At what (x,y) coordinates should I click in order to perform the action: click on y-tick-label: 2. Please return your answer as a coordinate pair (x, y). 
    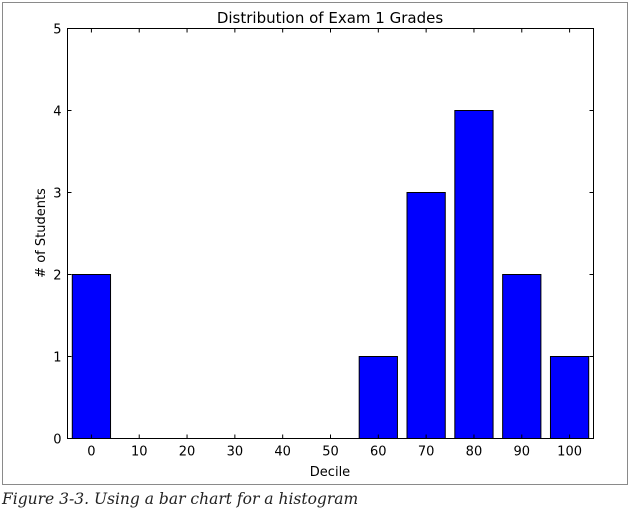
    Looking at the image, I should click on (57, 276).